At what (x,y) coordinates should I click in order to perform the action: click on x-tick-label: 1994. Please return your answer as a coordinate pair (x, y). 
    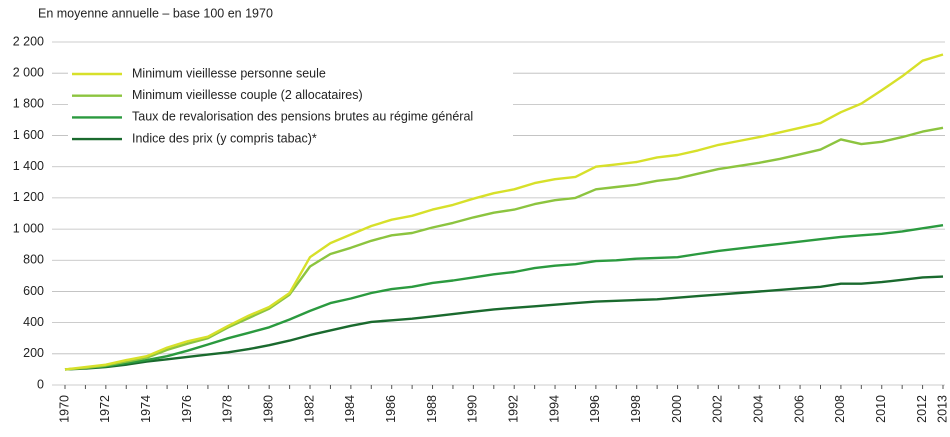
    Looking at the image, I should click on (554, 409).